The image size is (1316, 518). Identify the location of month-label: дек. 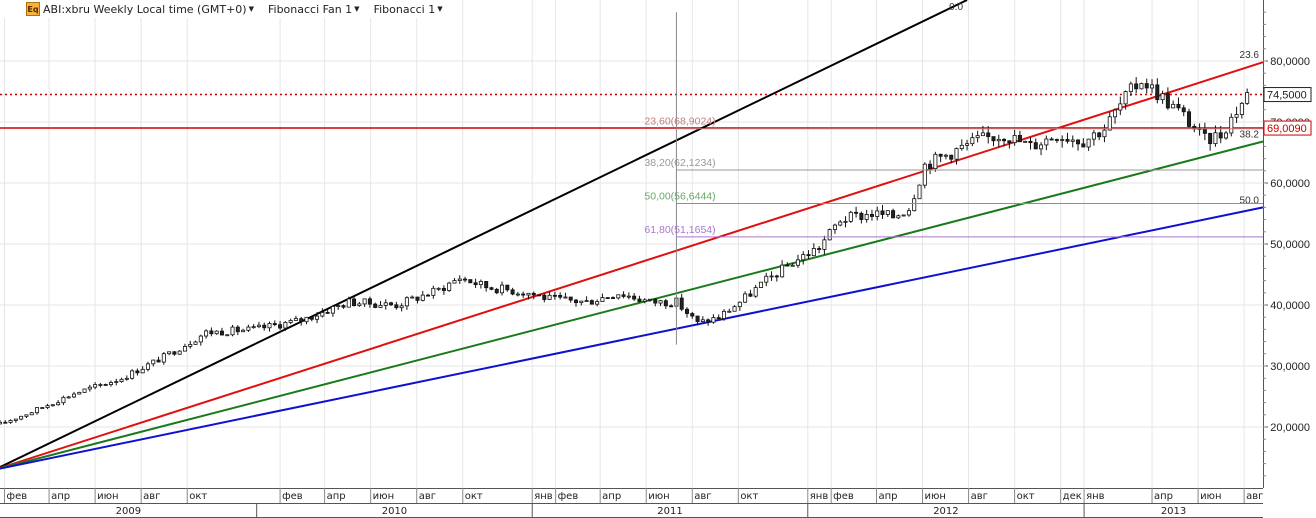
(1072, 496).